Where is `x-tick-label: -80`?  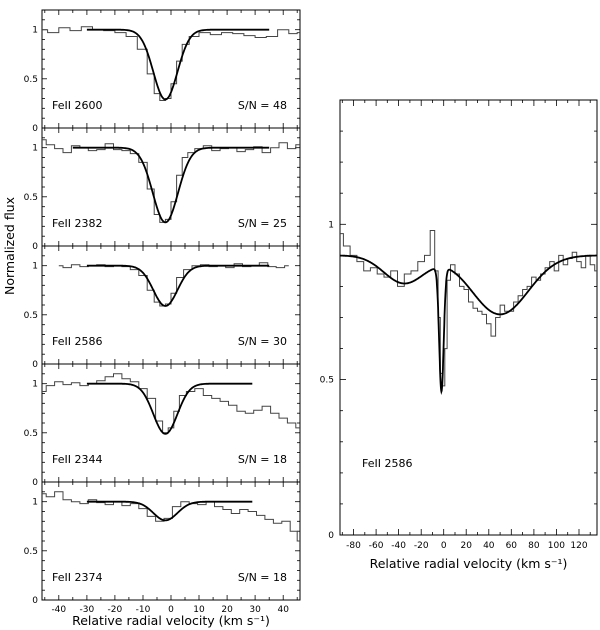 x-tick-label: -80 is located at coordinates (353, 546).